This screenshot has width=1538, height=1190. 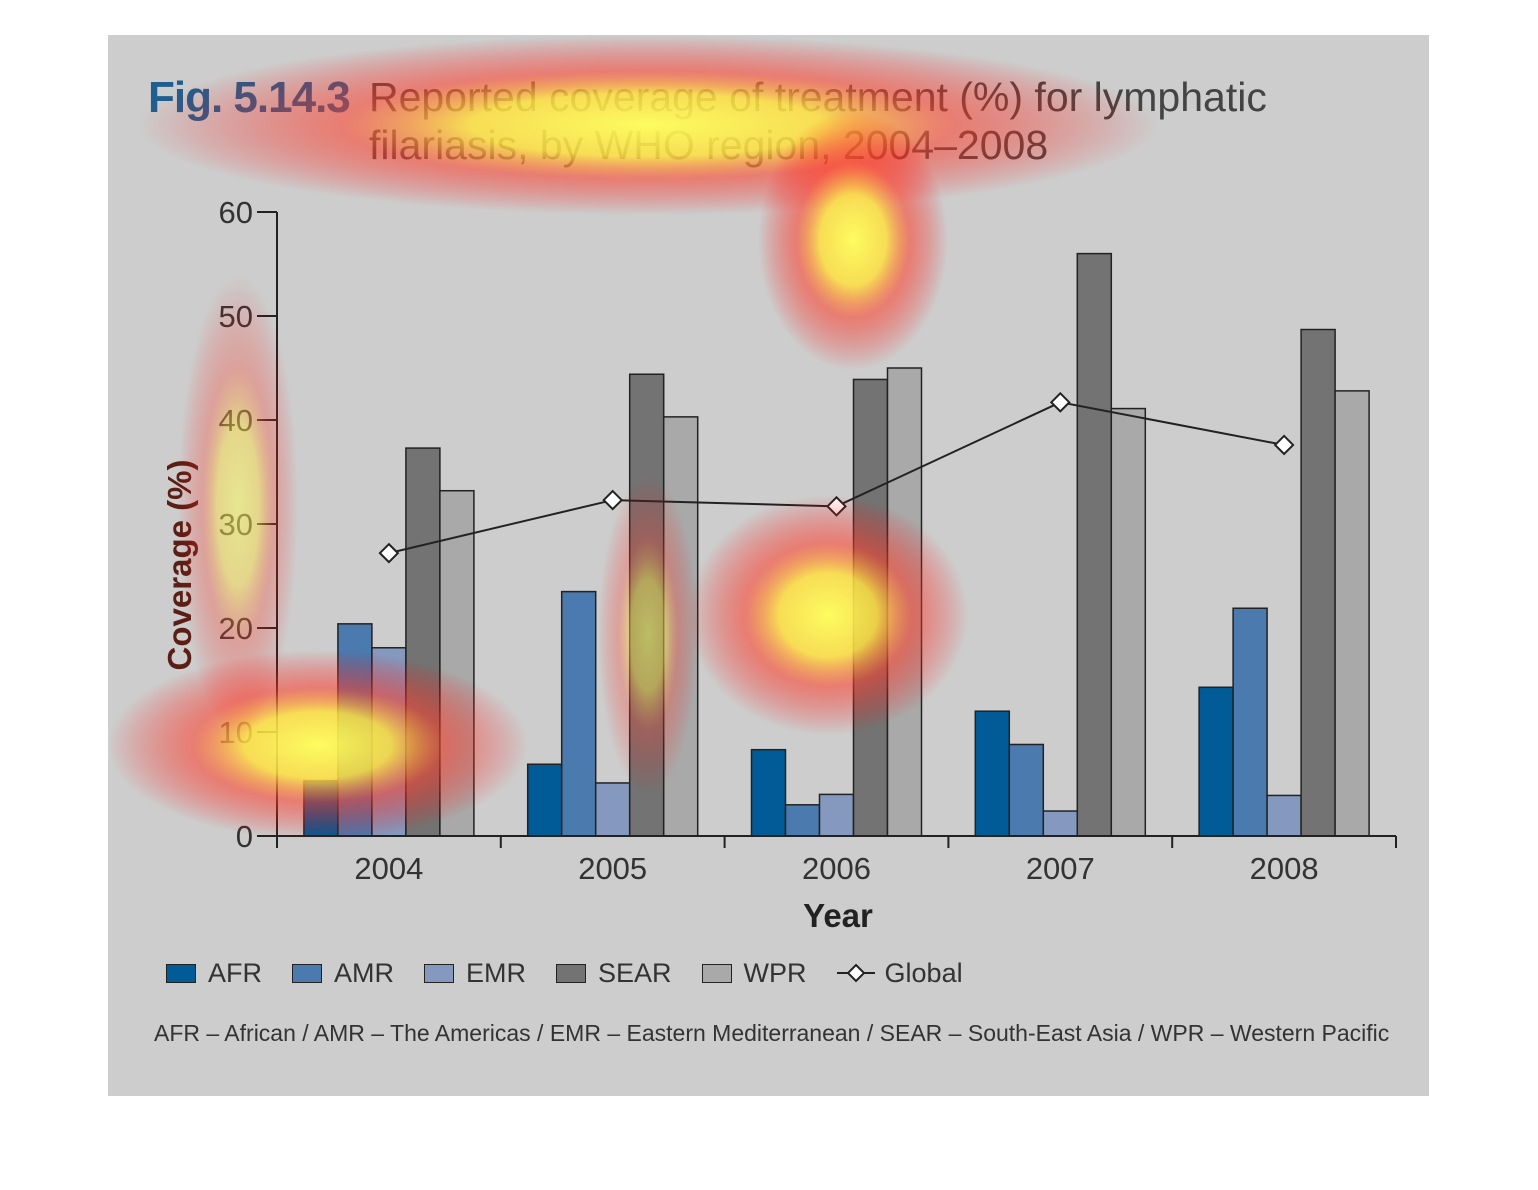 I want to click on global-line-layer, so click(x=836, y=477).